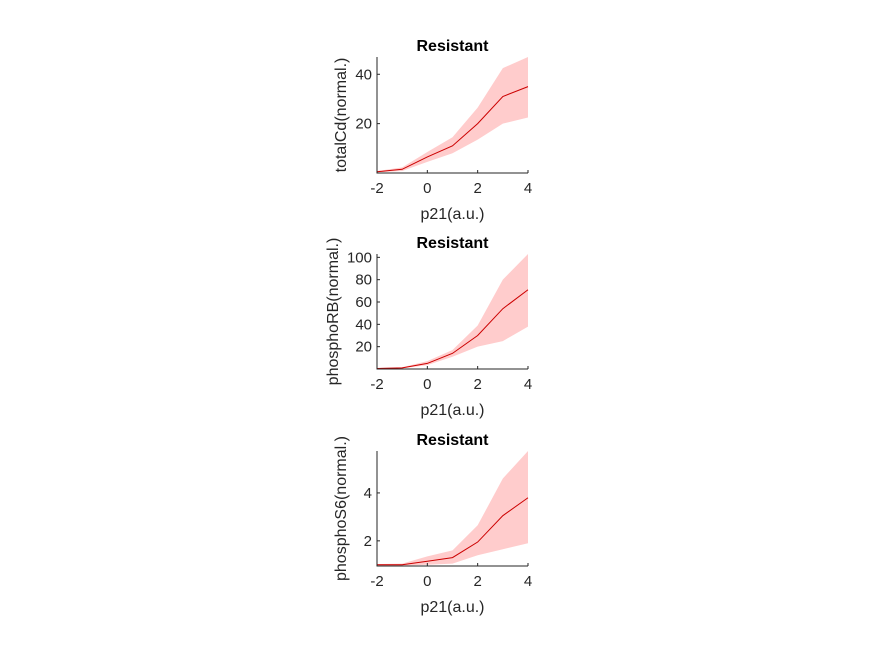  Describe the element at coordinates (359, 257) in the screenshot. I see `y-tick-label: 100` at that location.